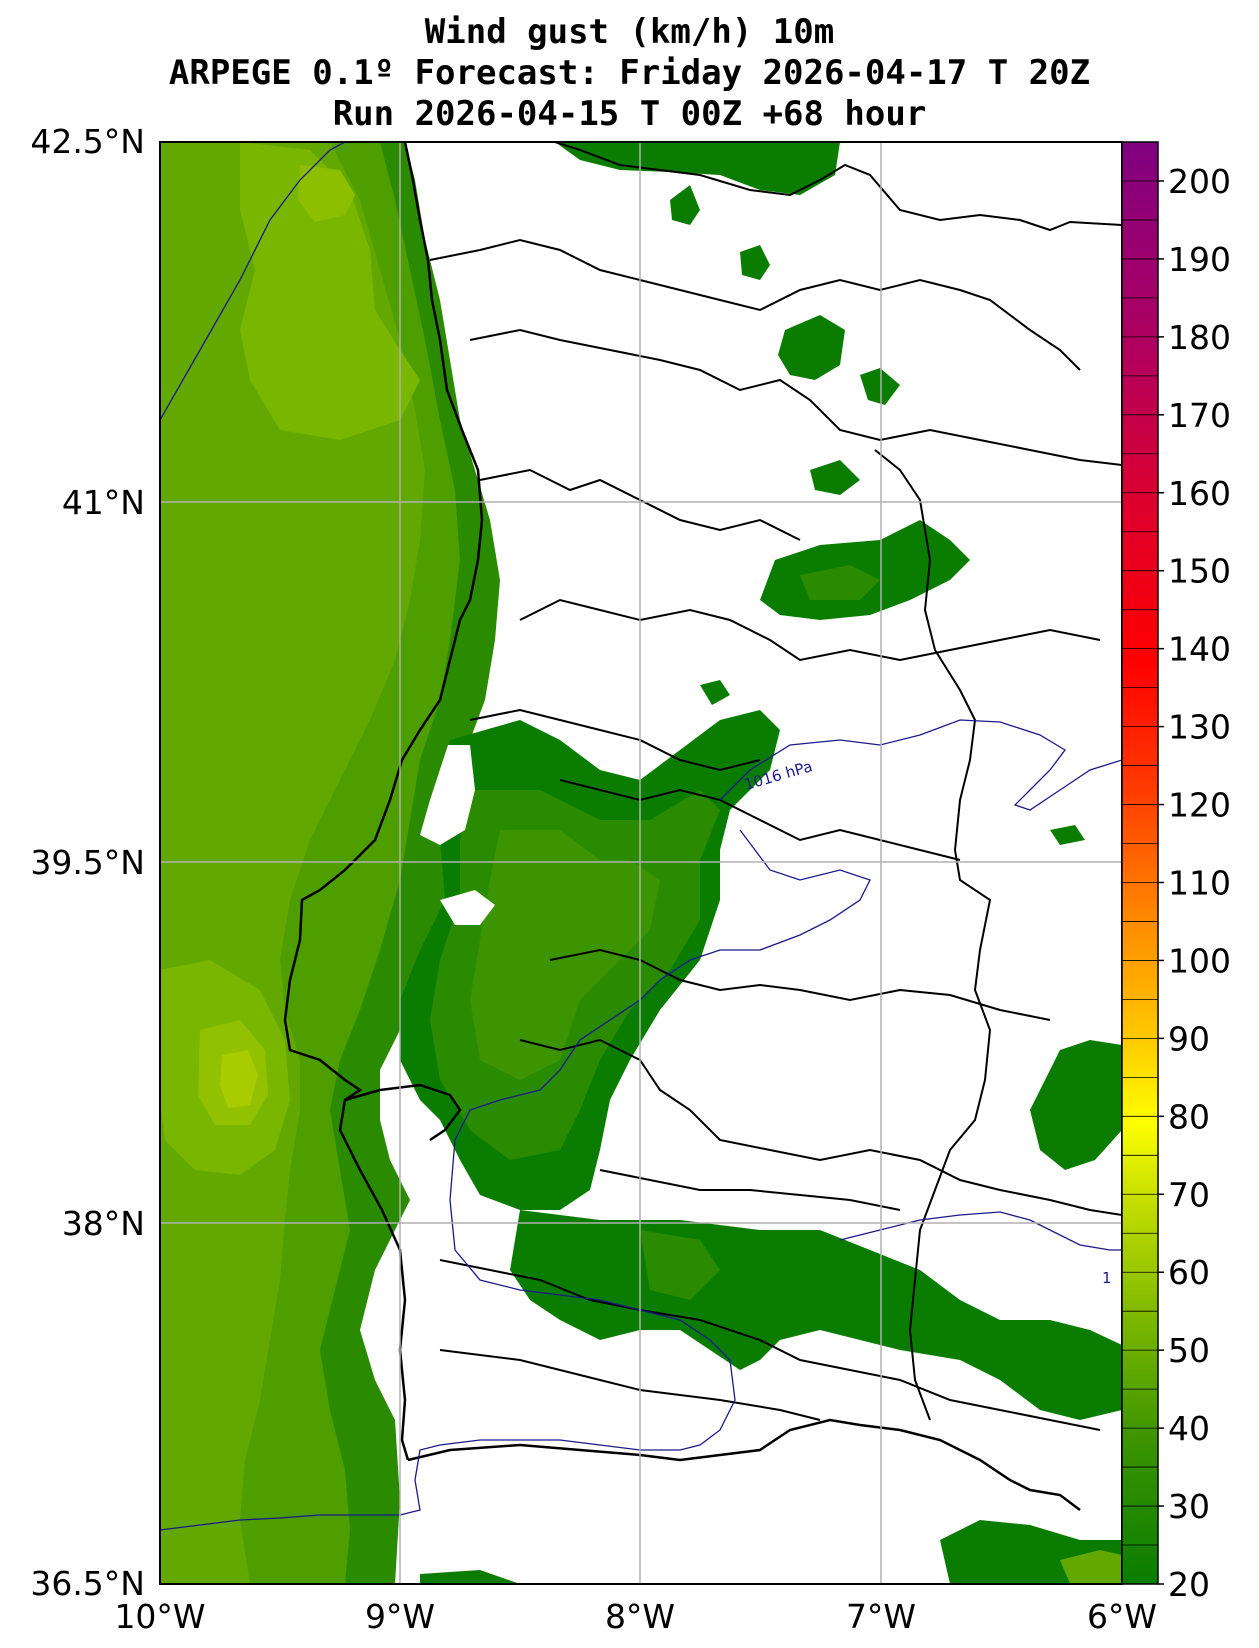  What do you see at coordinates (881, 1616) in the screenshot?
I see `lon-tick-label: 7°W` at bounding box center [881, 1616].